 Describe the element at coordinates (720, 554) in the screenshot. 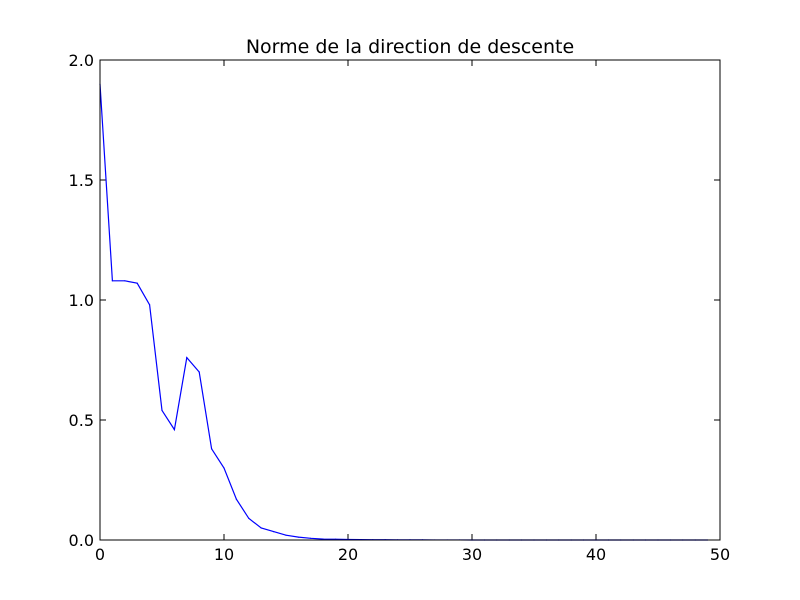

I see `x-tick-label: 50` at that location.